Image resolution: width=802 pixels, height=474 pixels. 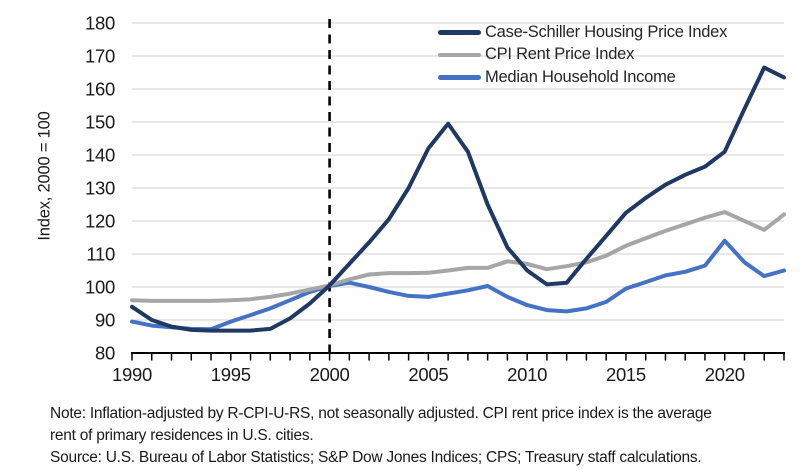 I want to click on legend-label: CPI Rent Price Index, so click(x=560, y=54).